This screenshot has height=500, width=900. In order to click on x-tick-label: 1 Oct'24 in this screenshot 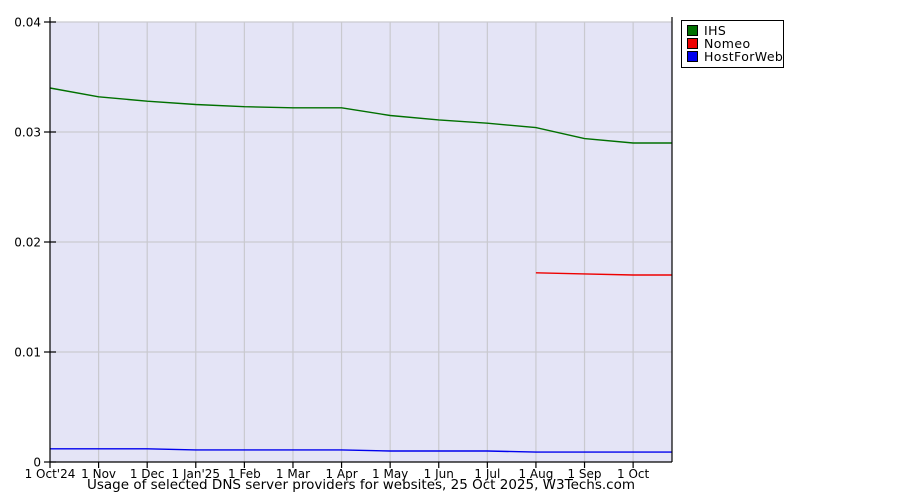, I will do `click(50, 474)`.